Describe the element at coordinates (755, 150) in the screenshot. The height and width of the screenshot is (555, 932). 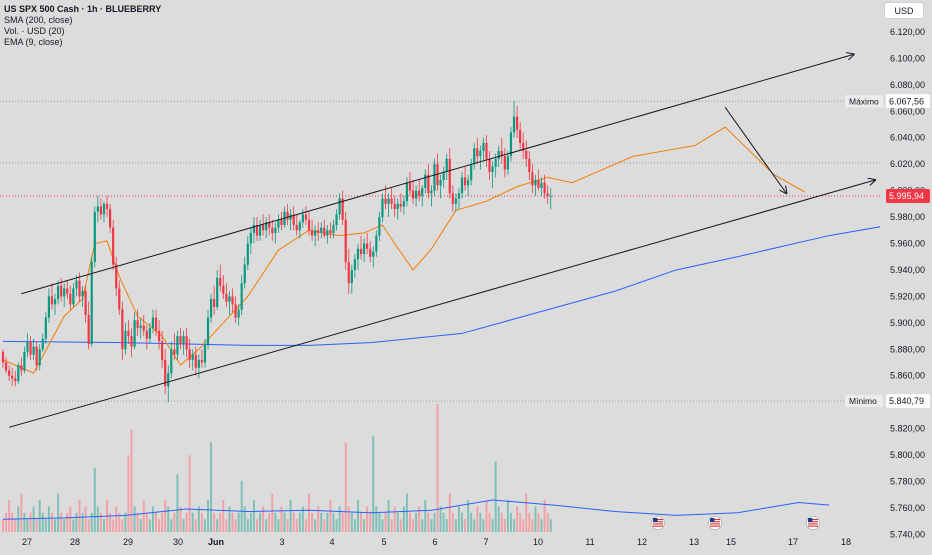
I see `short-term-arrow` at that location.